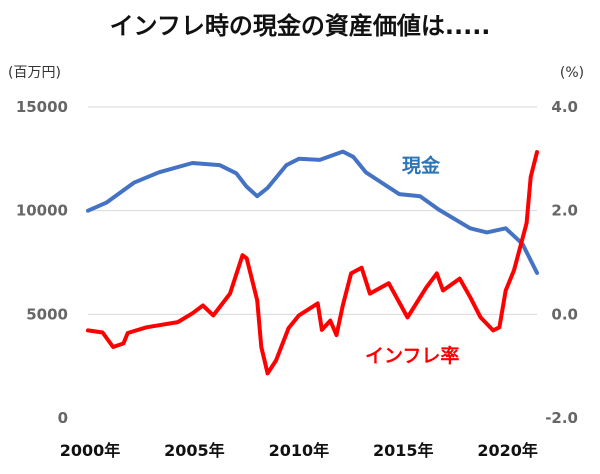 The image size is (600, 474). Describe the element at coordinates (507, 450) in the screenshot. I see `x-tick-label: 2020年` at that location.